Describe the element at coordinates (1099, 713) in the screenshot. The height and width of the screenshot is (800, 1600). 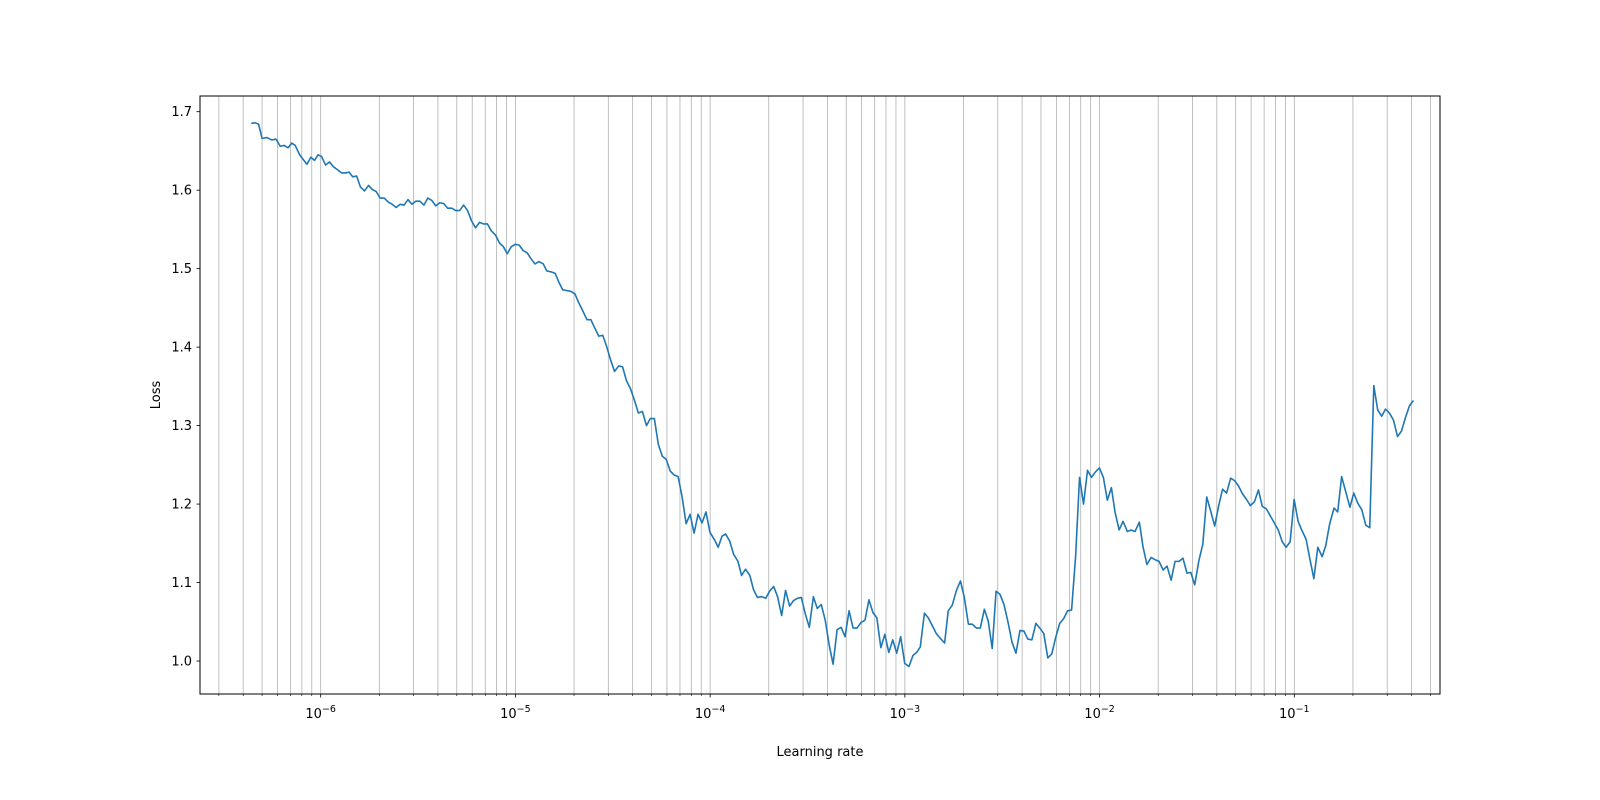
I see `x-tick-label: 10⁻²` at that location.